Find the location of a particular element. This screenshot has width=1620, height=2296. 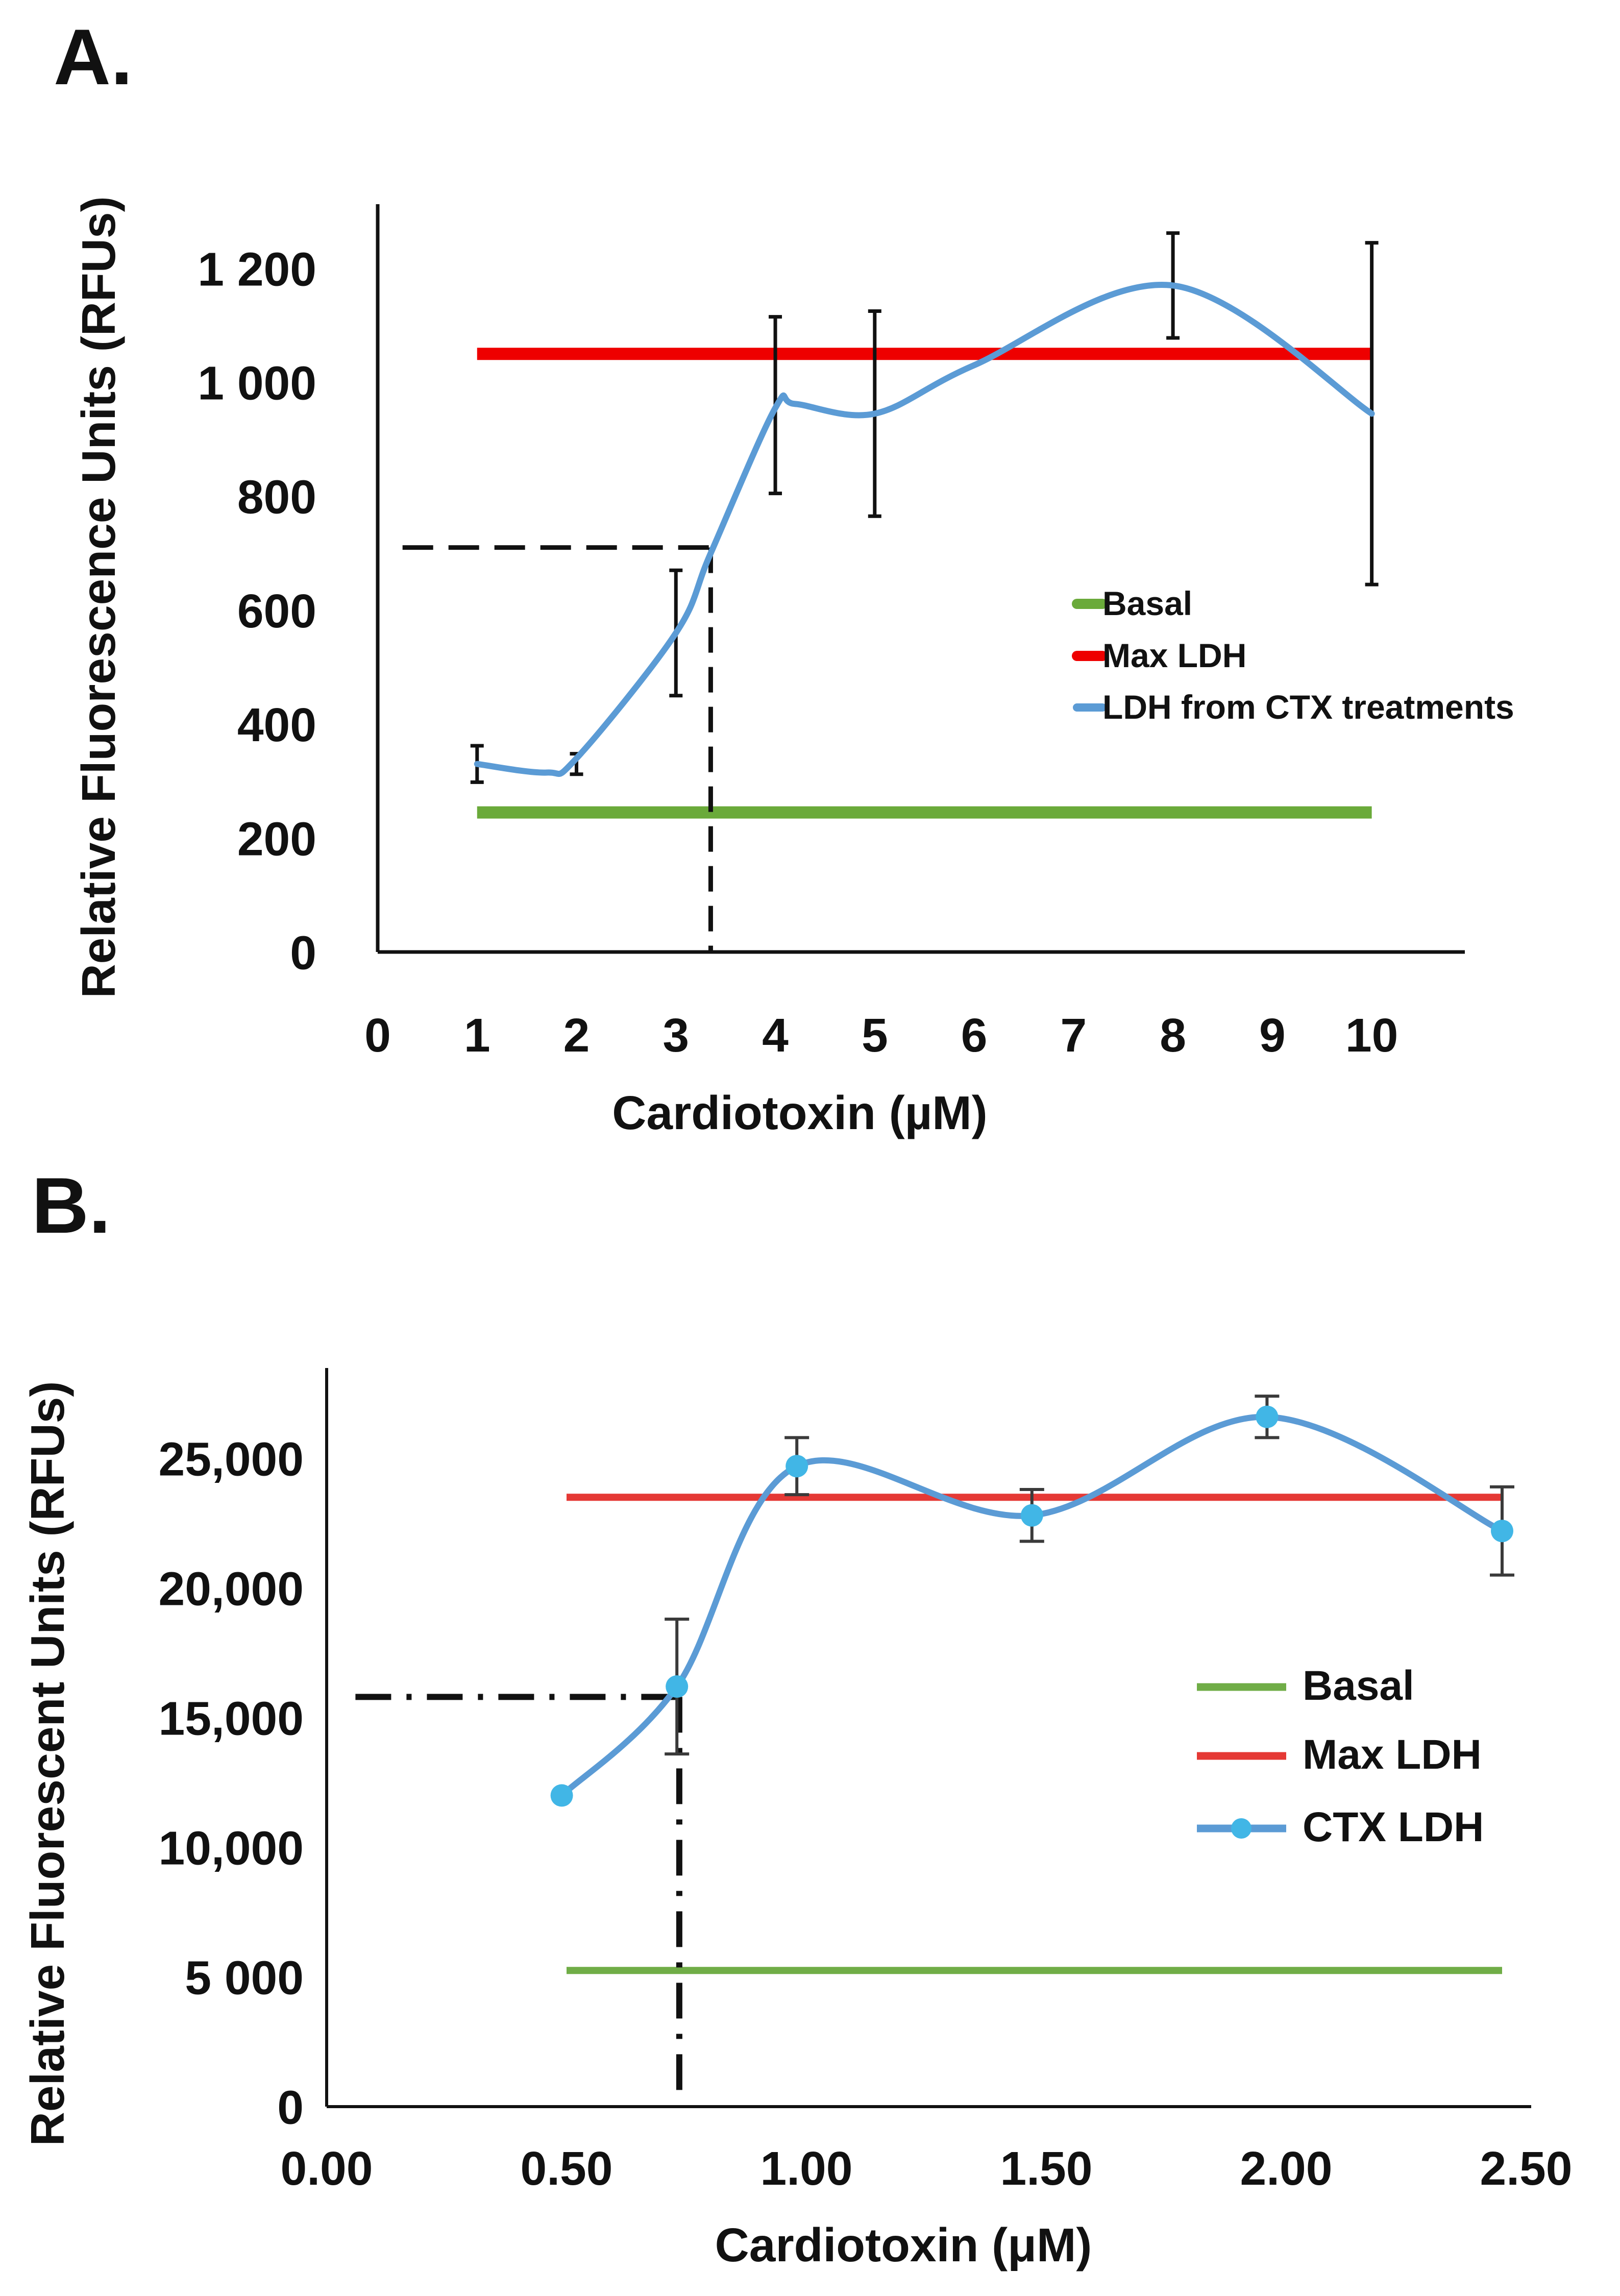

panel-b-y-tick-labels: 0 5 000 10,000 15,000 20,000 25,000 is located at coordinates (231, 1783).